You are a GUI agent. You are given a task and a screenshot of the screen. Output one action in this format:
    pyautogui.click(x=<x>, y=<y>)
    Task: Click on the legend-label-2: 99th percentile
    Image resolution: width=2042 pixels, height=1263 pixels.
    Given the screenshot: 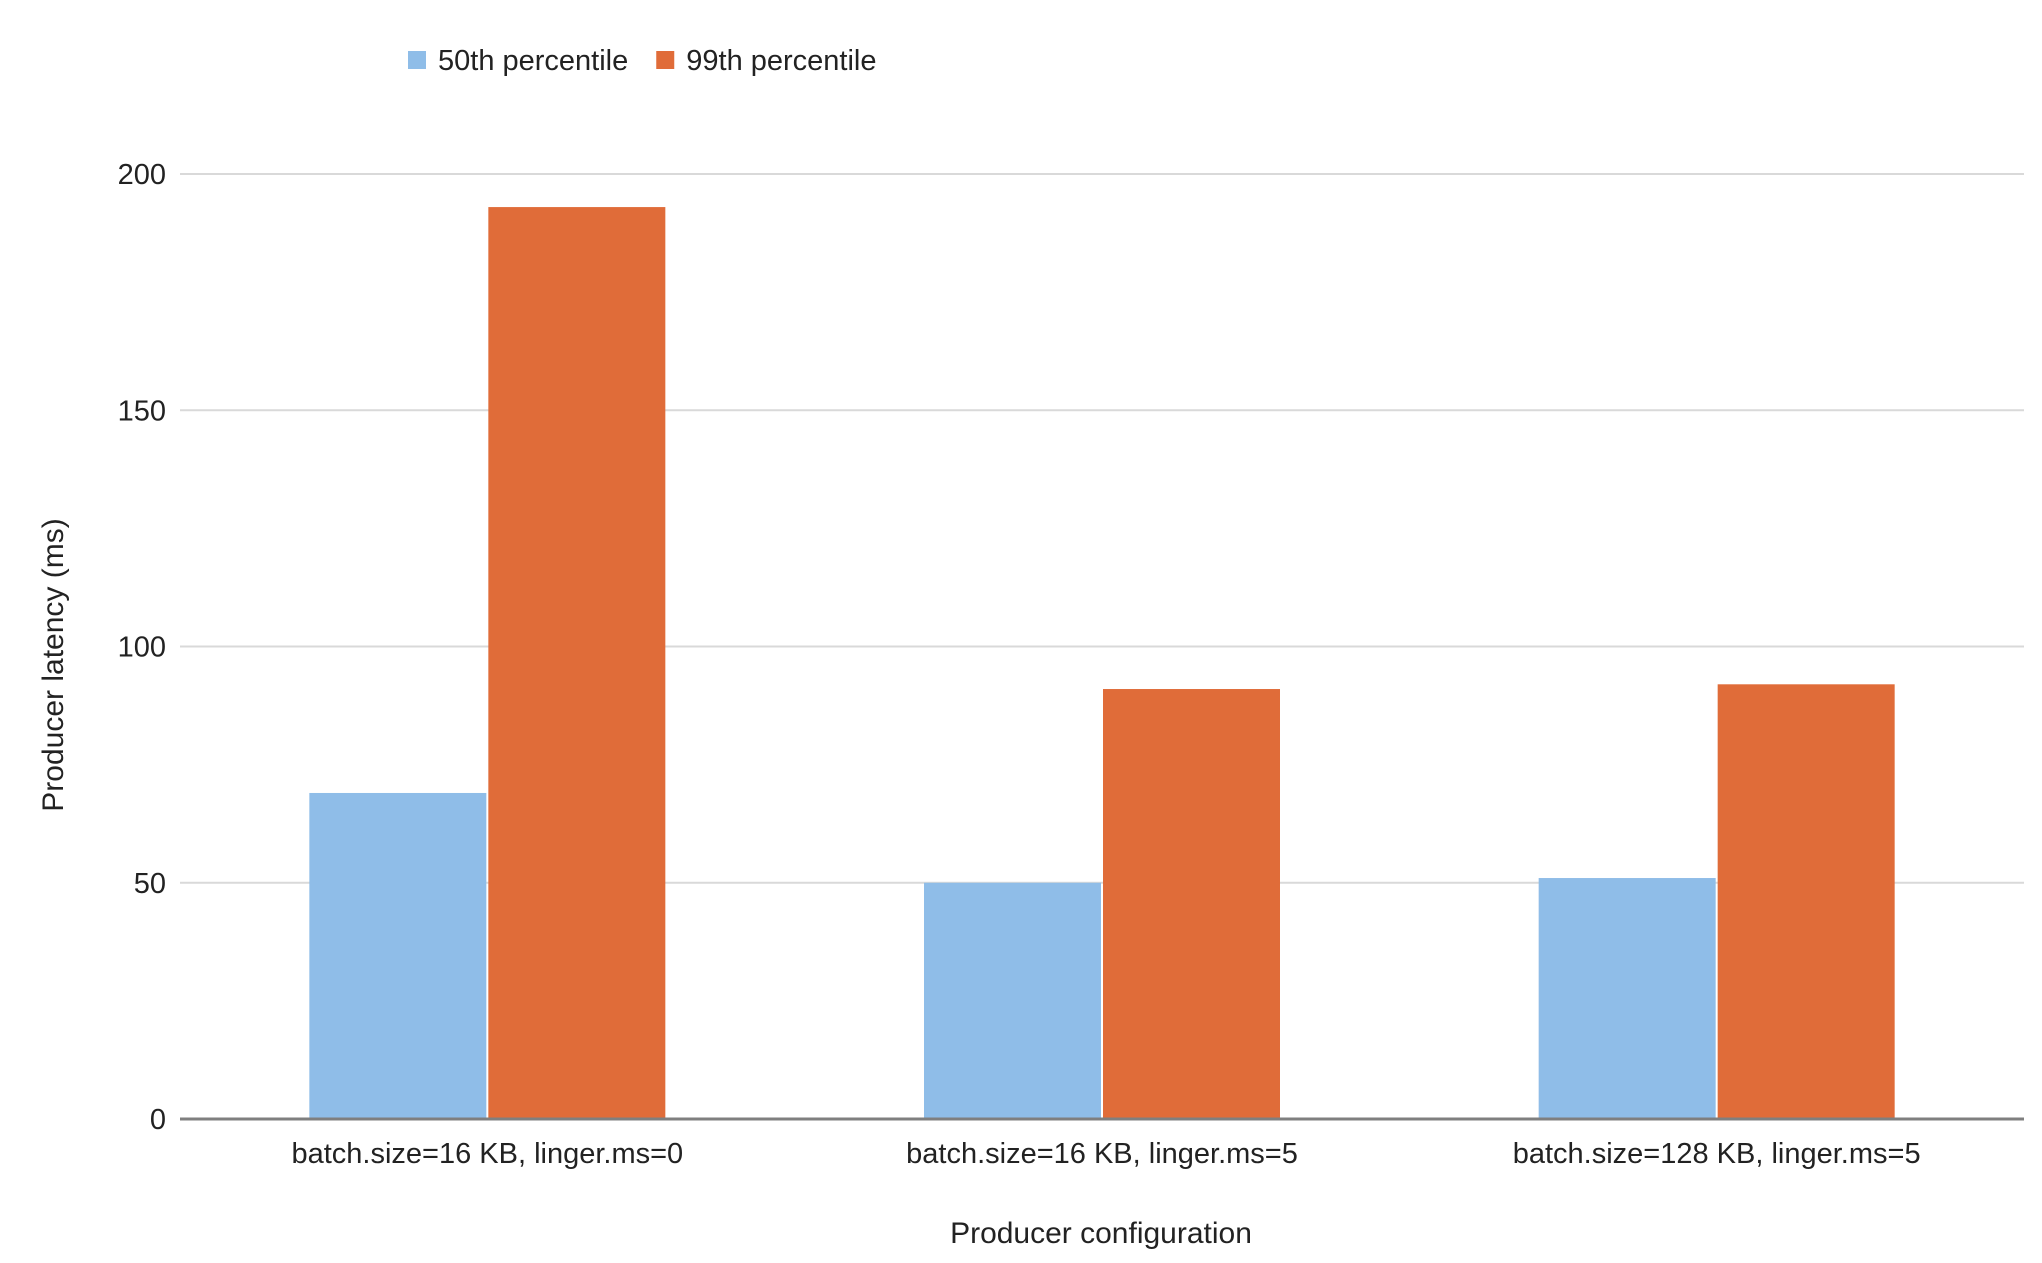 What is the action you would take?
    pyautogui.click(x=781, y=61)
    